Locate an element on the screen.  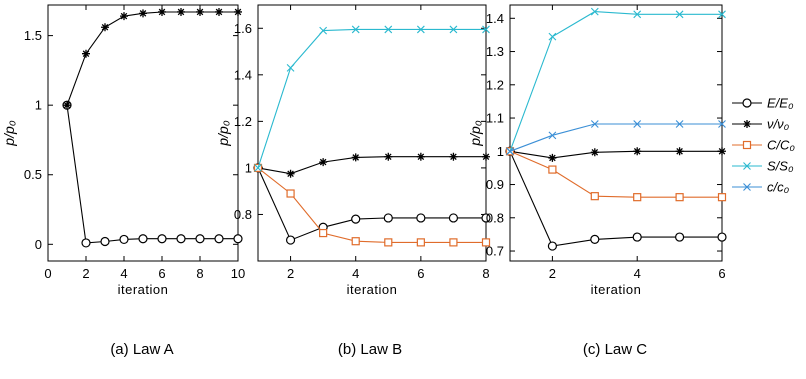
x-tick-label: 8 is located at coordinates (485, 273).